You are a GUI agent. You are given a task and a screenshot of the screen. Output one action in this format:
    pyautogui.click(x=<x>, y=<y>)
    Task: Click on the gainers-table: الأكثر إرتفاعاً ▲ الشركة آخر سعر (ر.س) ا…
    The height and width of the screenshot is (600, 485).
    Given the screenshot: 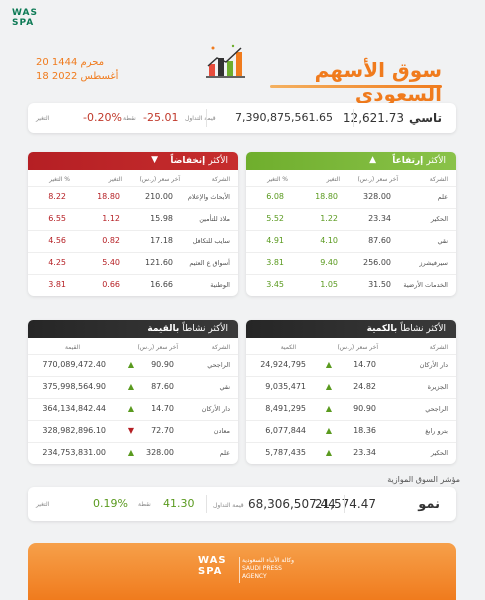 What is the action you would take?
    pyautogui.click(x=351, y=224)
    